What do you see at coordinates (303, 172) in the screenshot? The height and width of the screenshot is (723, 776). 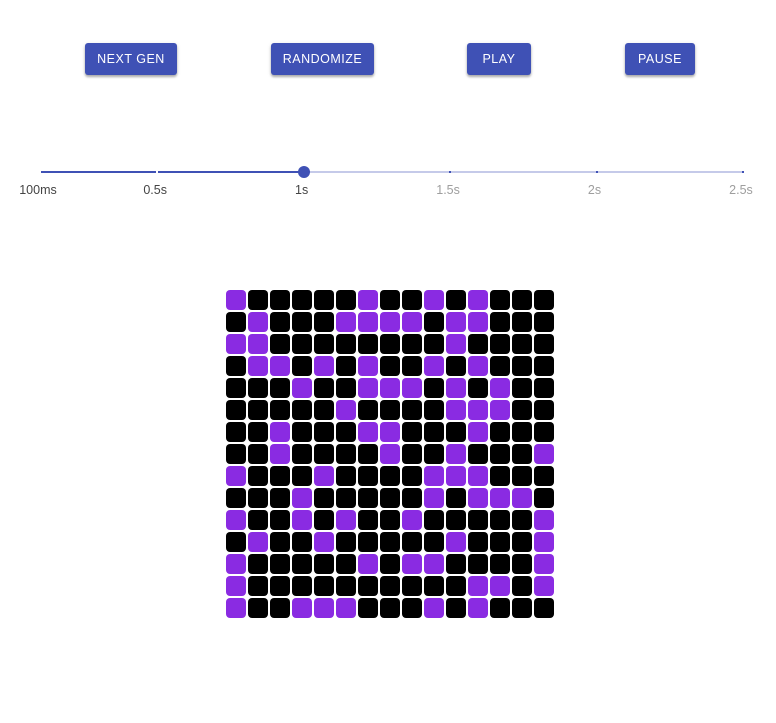 I see `slider-thumb` at bounding box center [303, 172].